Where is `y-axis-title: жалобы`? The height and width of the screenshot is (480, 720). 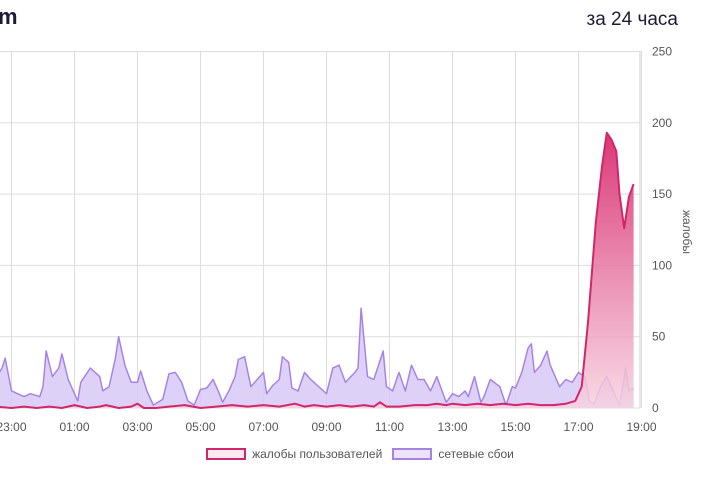 y-axis-title: жалобы is located at coordinates (687, 232).